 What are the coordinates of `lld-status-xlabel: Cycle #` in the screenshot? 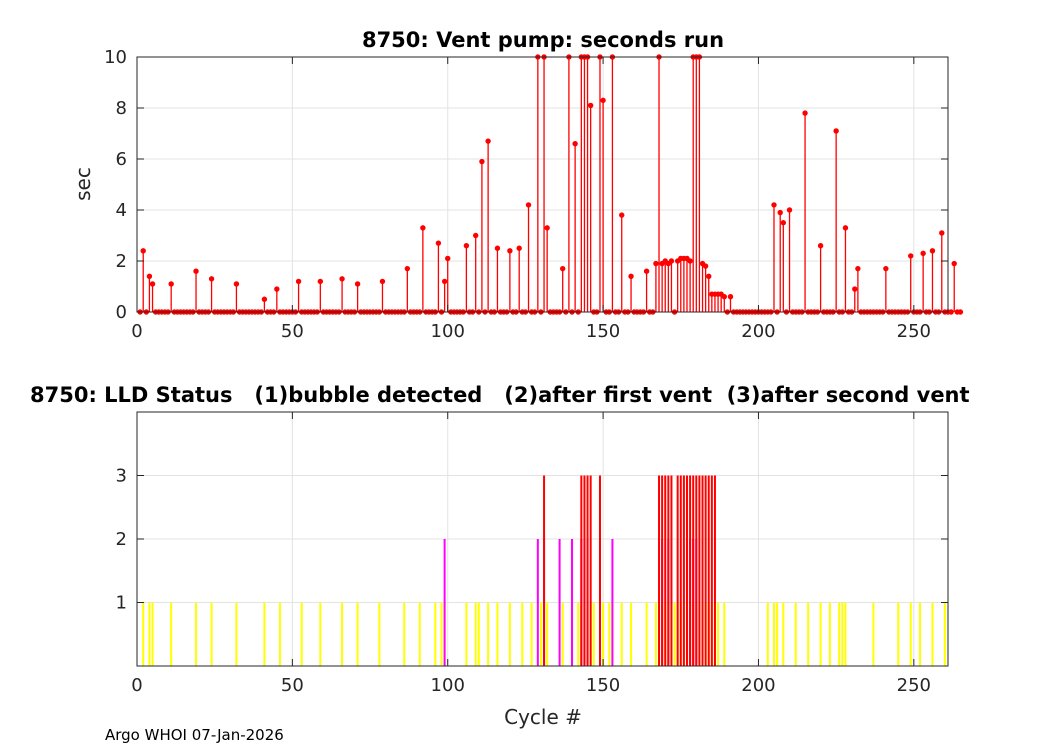 It's located at (543, 717).